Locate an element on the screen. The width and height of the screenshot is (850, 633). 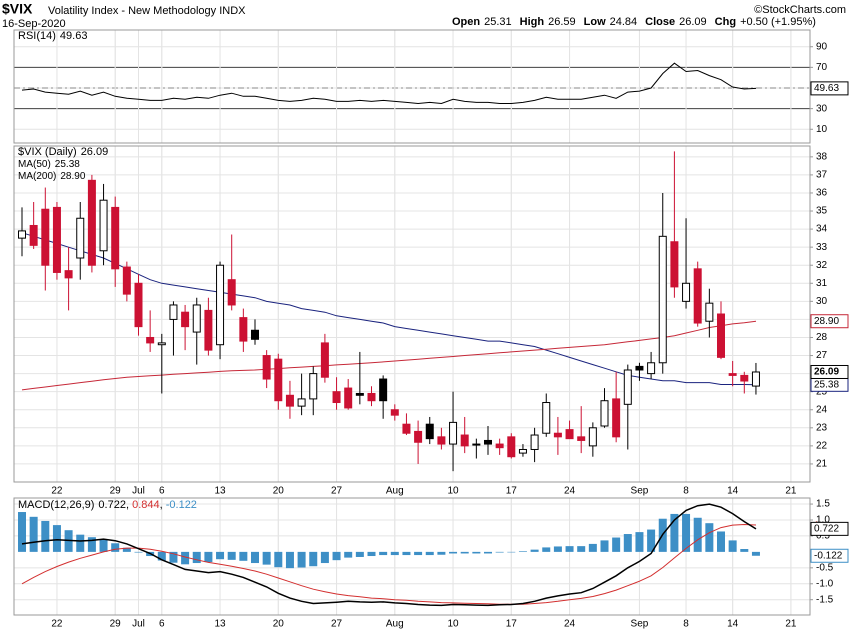
x-tick-label: 14 is located at coordinates (733, 491).